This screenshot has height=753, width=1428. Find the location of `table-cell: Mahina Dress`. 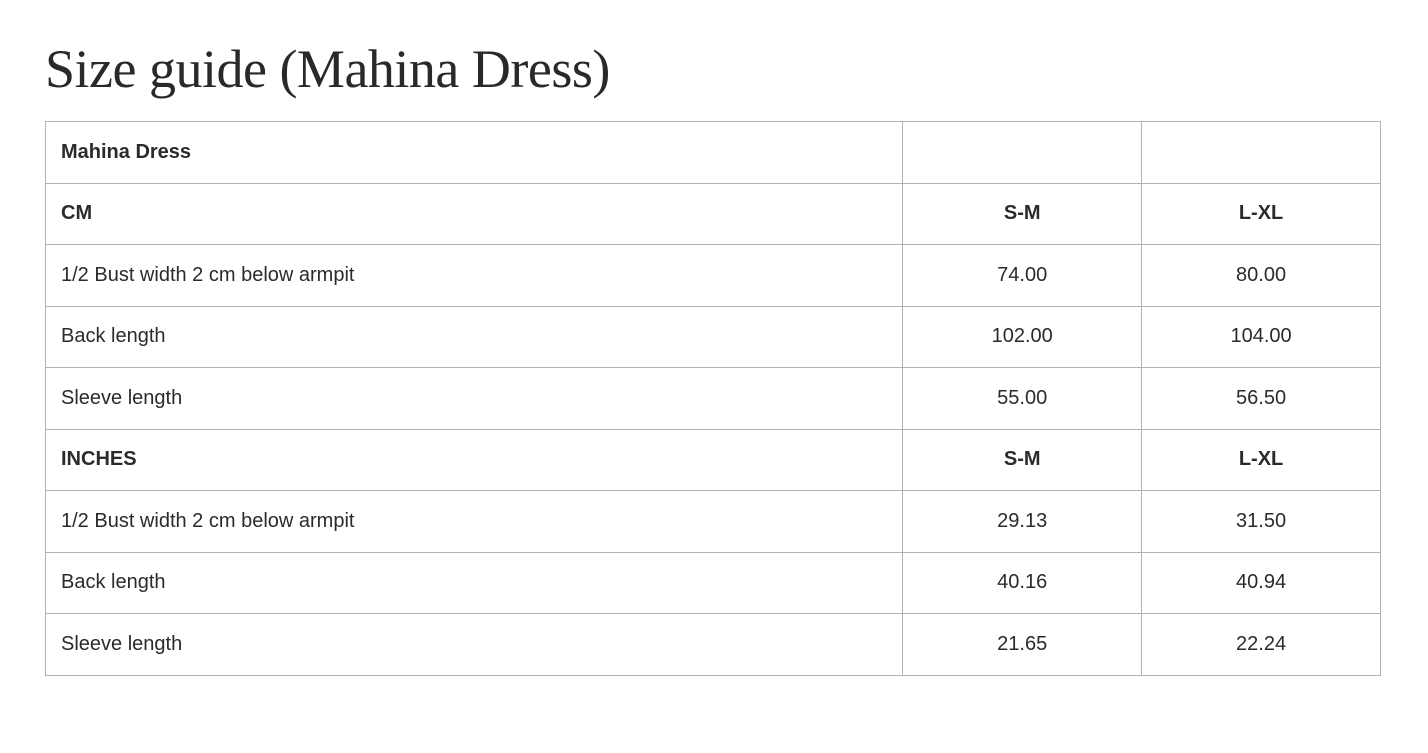

table-cell: Mahina Dress is located at coordinates (474, 152).